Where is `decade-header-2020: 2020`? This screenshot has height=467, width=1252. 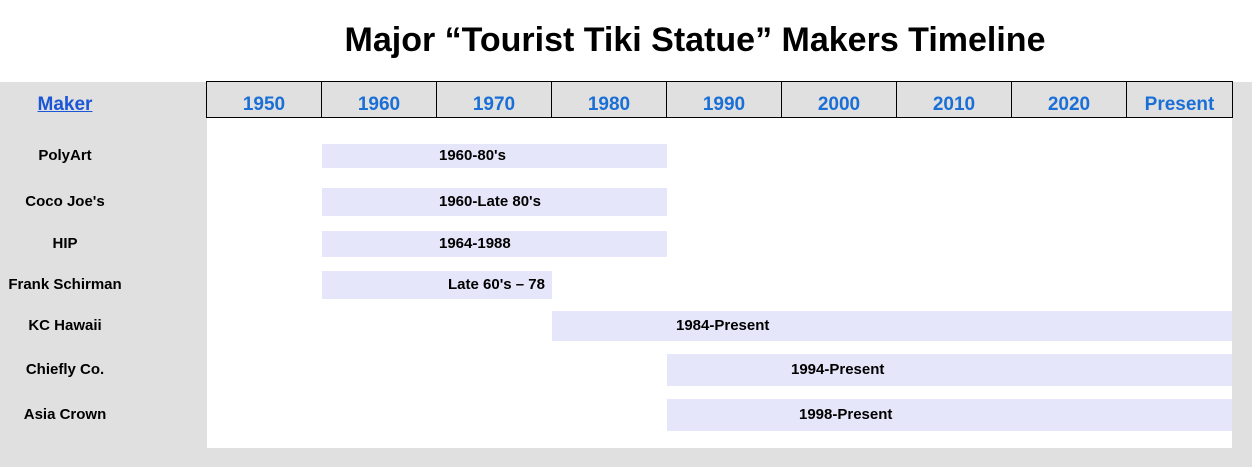 decade-header-2020: 2020 is located at coordinates (1069, 99).